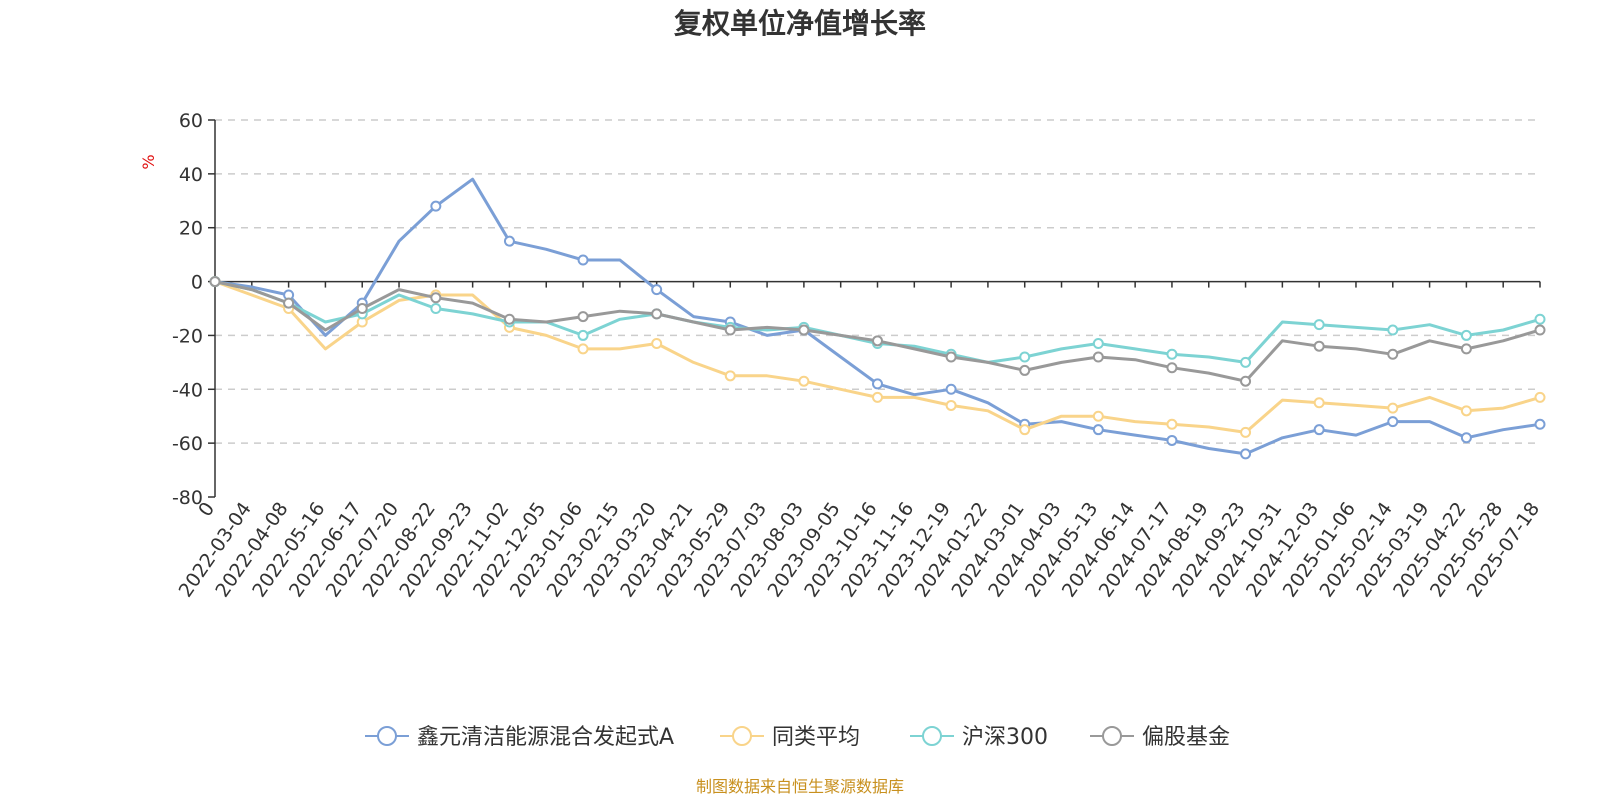 The width and height of the screenshot is (1600, 800). I want to click on source-note: 制图数据来自恒生聚源数据库, so click(800, 786).